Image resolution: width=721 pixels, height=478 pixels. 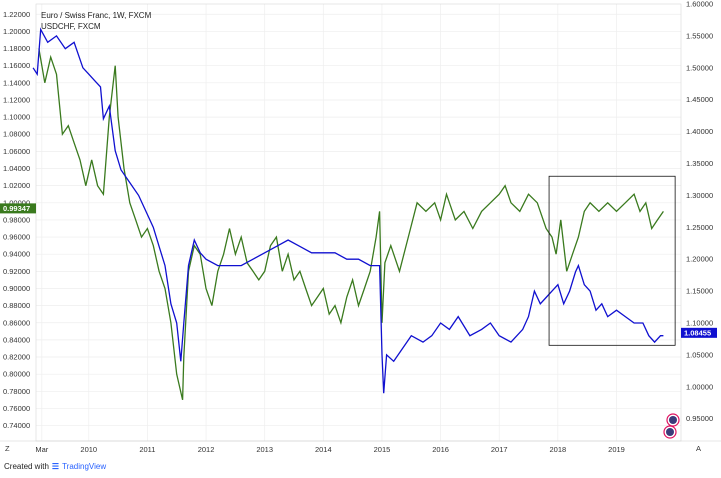 I want to click on x-tick-label: 2017, so click(x=499, y=449).